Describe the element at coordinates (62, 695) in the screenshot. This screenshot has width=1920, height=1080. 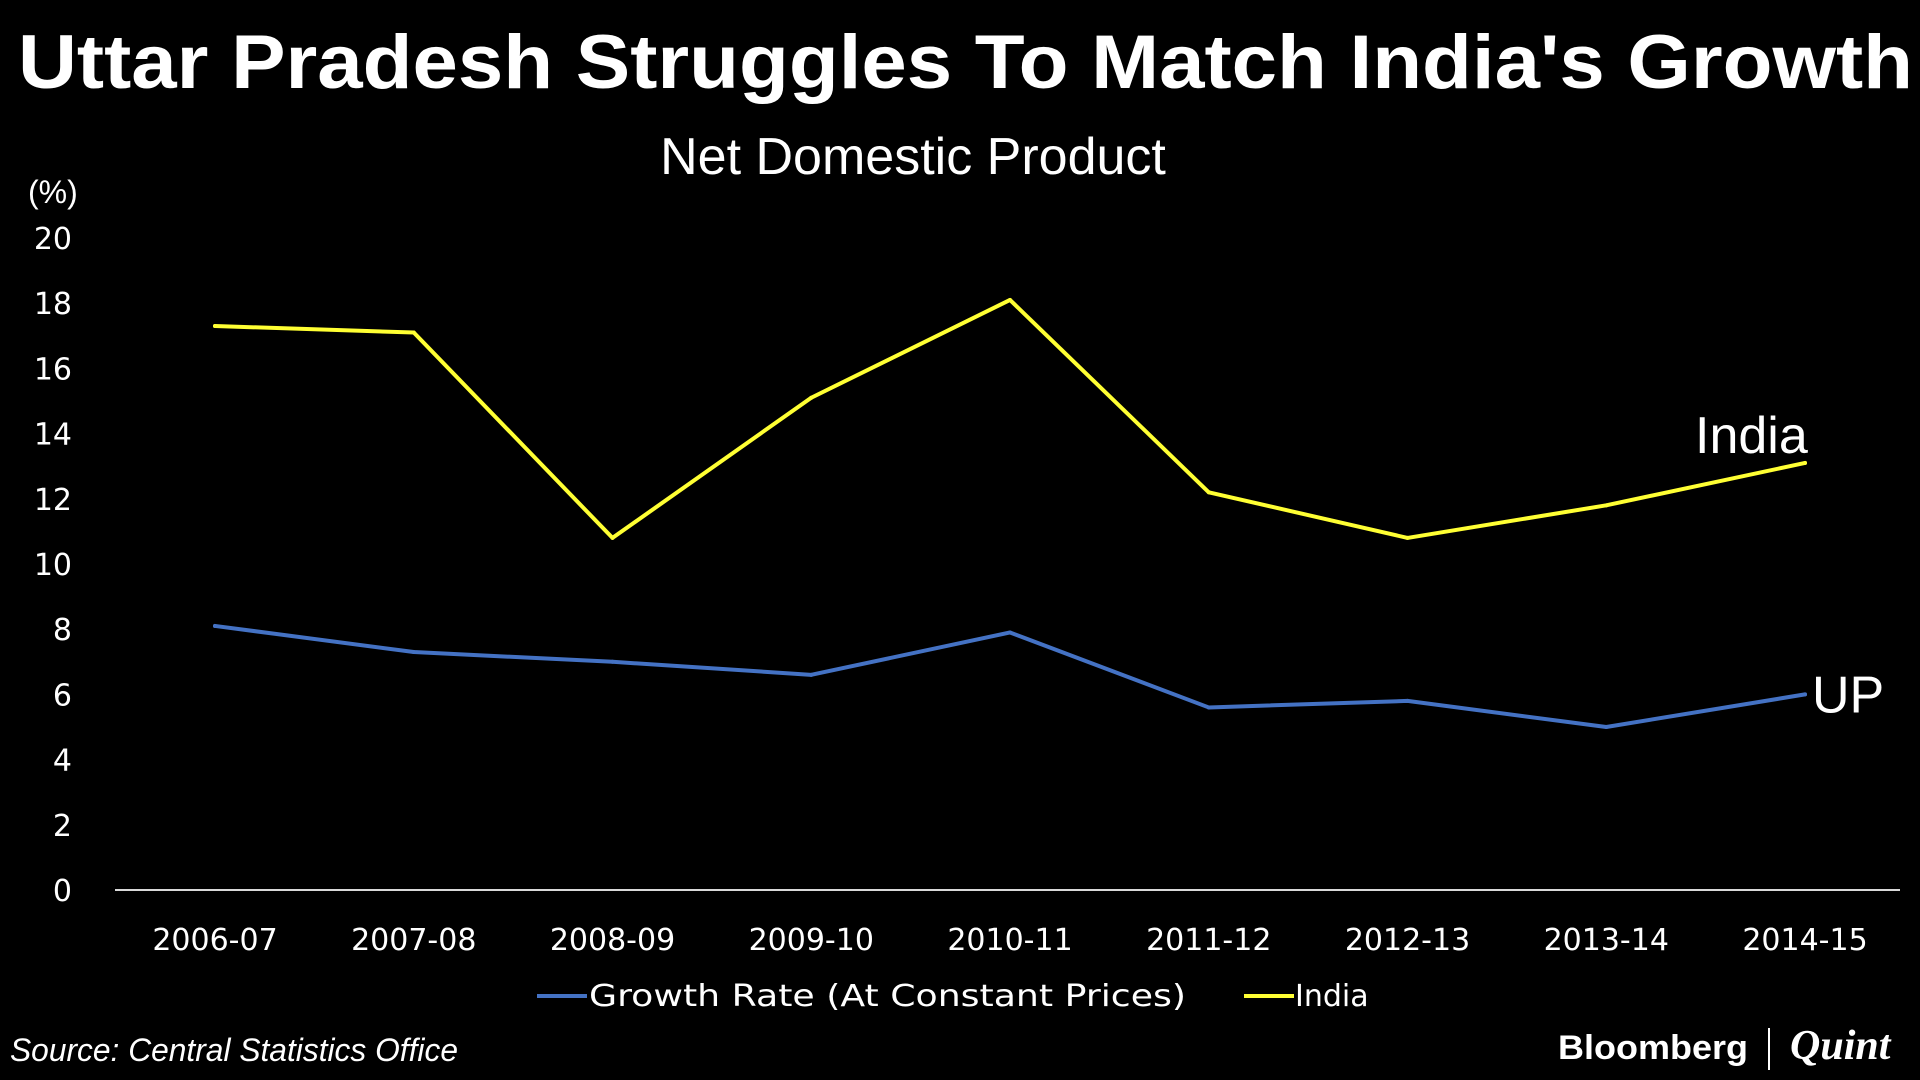
I see `y-tick-label: 6` at that location.